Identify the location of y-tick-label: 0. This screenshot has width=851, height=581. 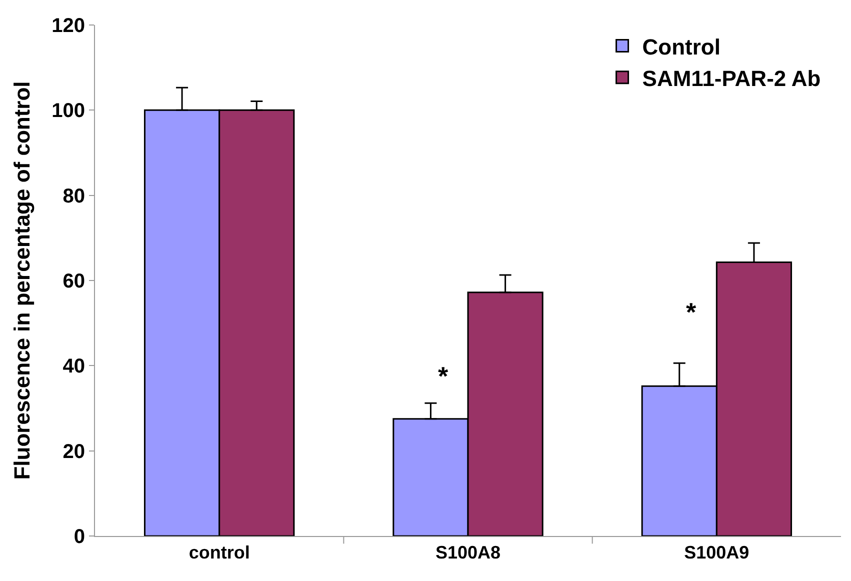
(79, 537).